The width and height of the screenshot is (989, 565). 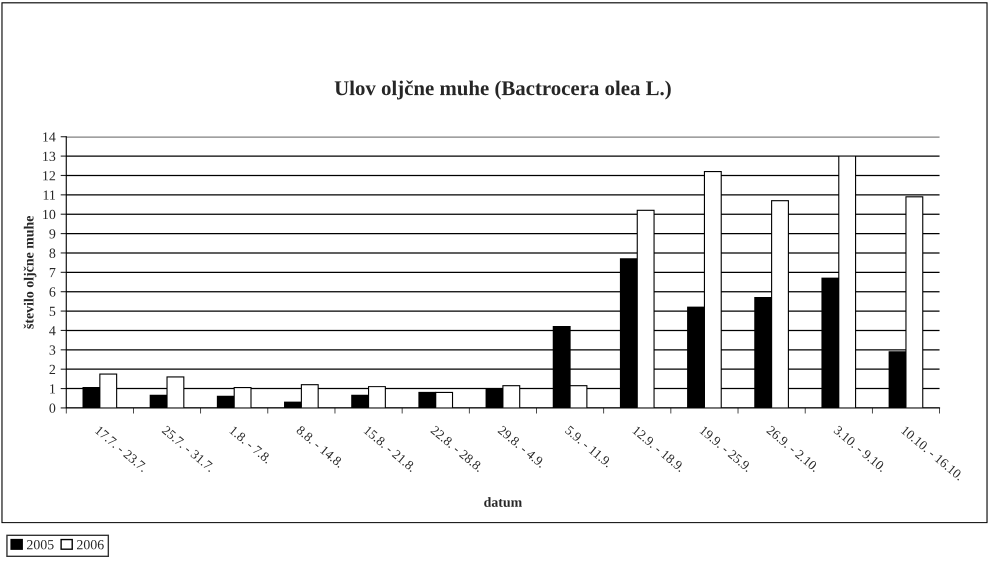 I want to click on legend-label: 2006, so click(x=90, y=545).